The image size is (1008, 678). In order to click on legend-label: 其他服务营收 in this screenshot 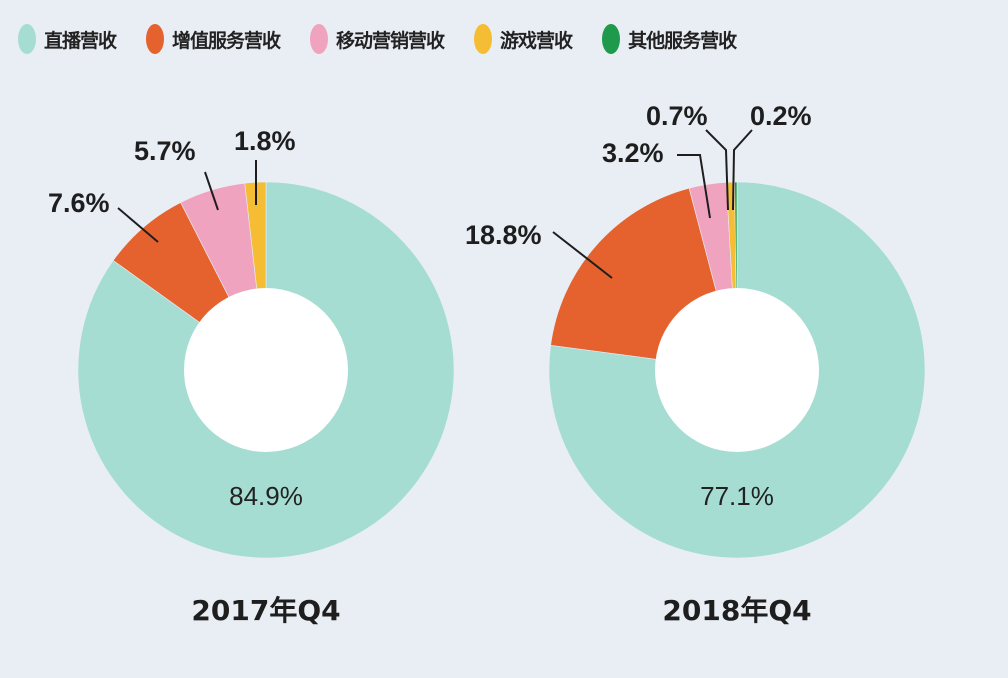, I will do `click(682, 40)`.